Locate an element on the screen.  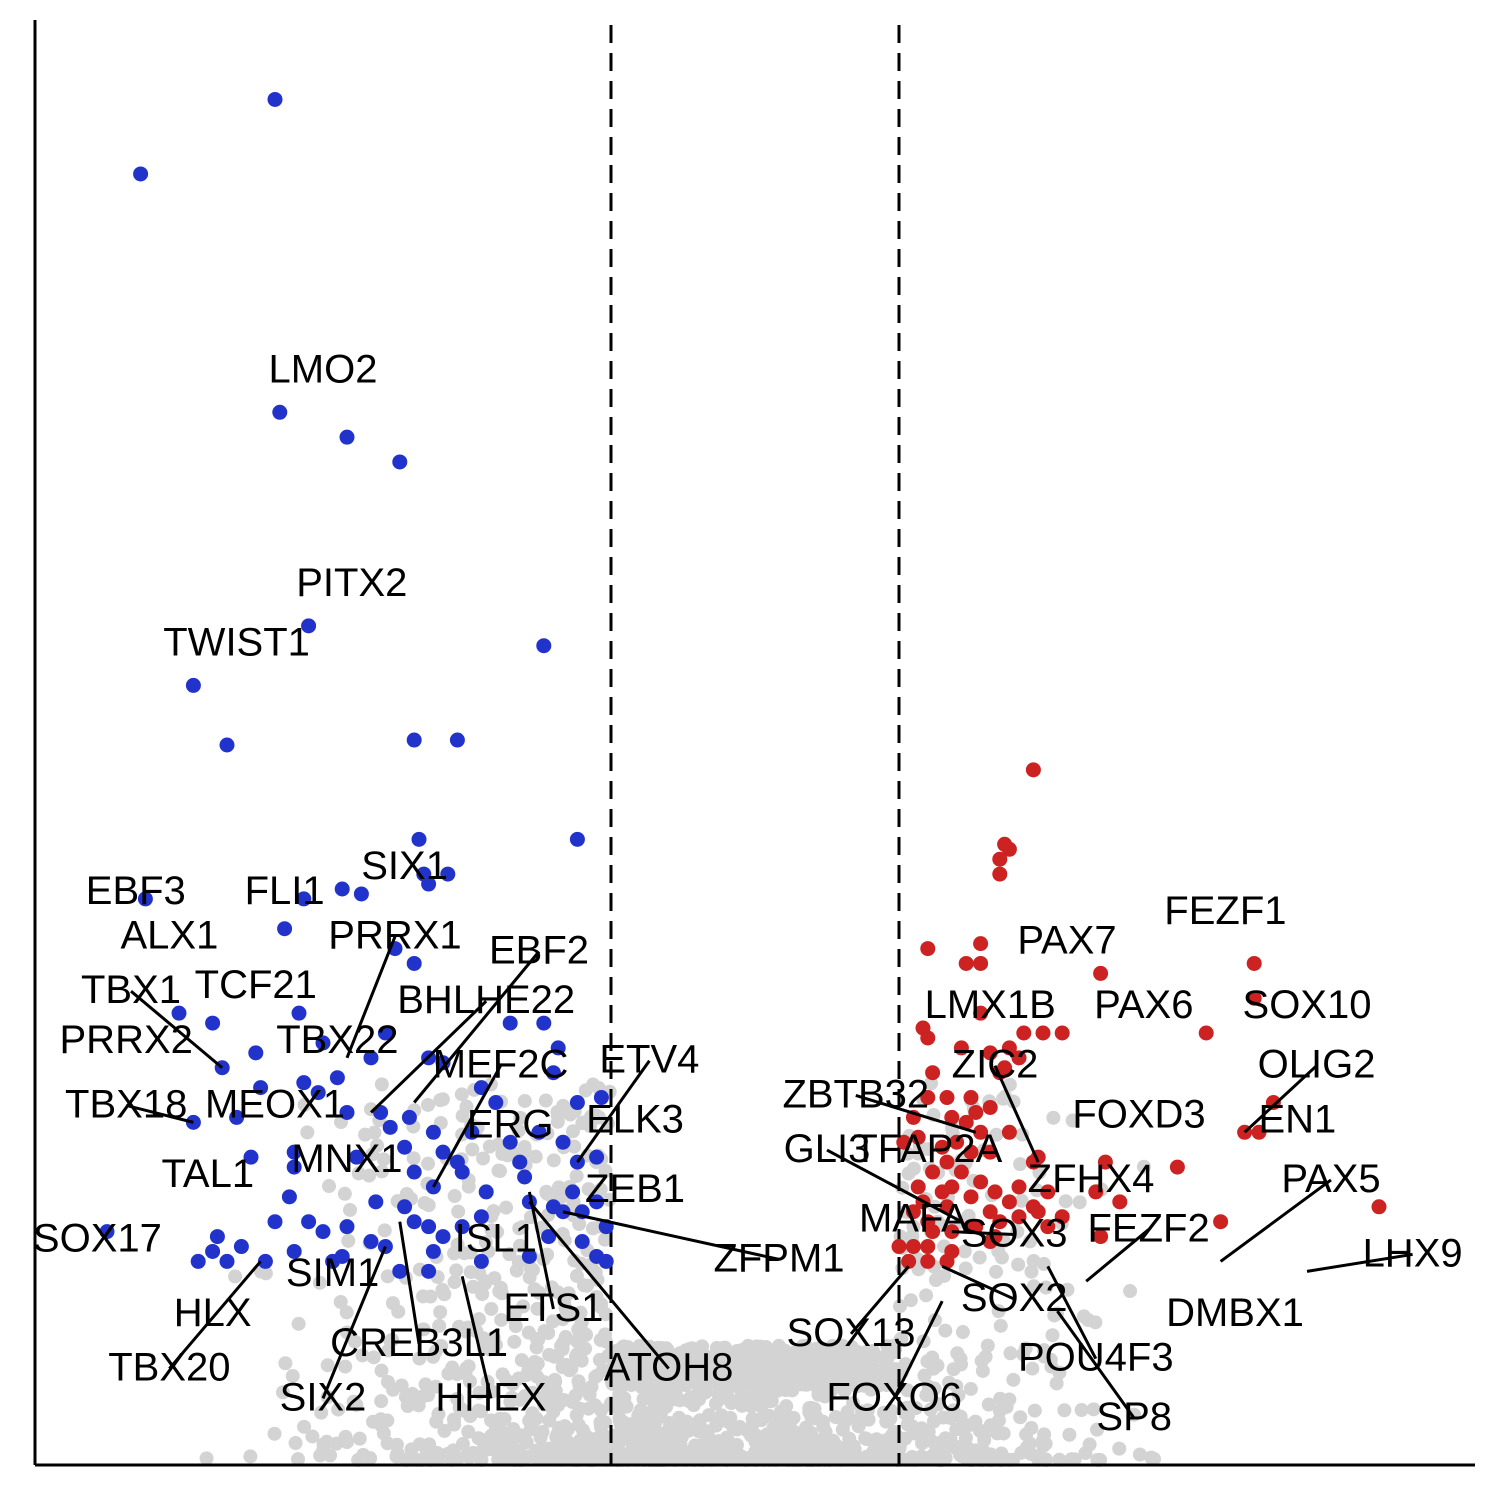
gene-label: FEZF1 is located at coordinates (1225, 911).